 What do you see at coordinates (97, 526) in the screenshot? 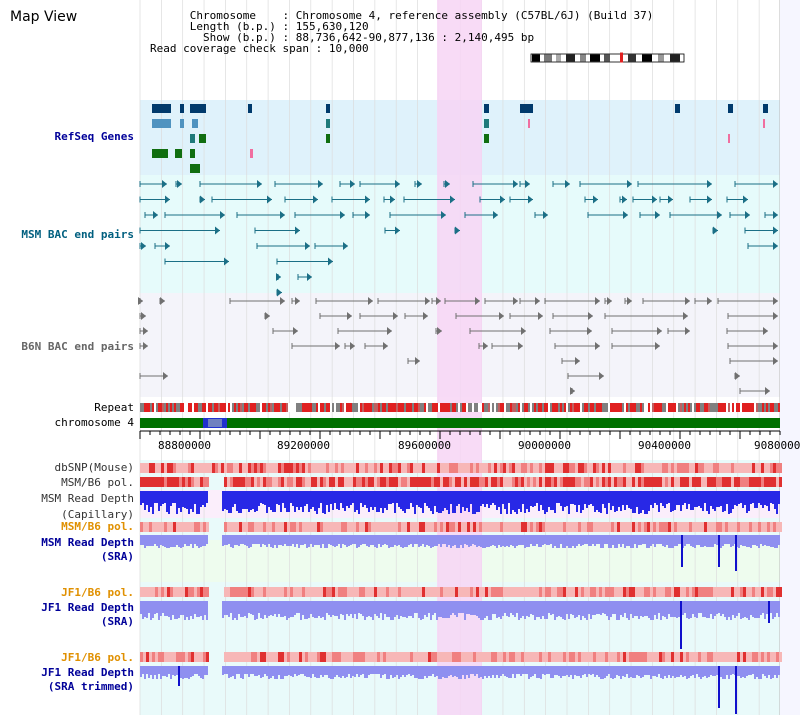
I see `track-label-msm-b6-pol-2: MSM/B6 pol.` at bounding box center [97, 526].